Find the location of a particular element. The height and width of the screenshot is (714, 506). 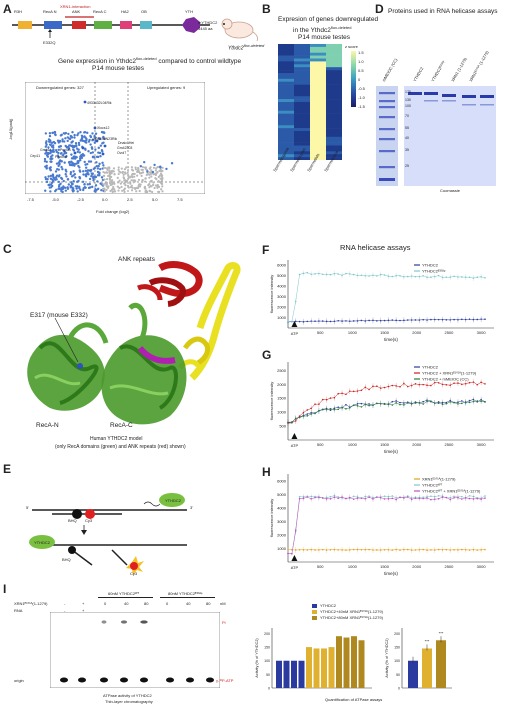

series-line is located at coordinates (386, 320).